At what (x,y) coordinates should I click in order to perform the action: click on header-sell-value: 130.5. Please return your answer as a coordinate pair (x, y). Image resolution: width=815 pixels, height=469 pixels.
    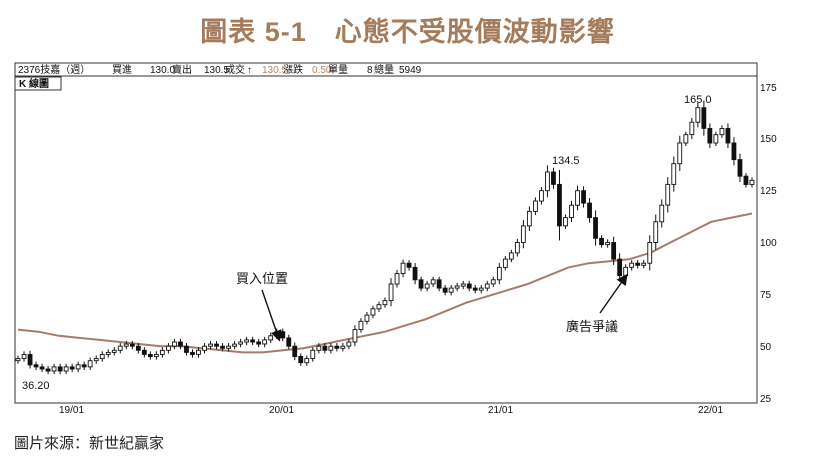
    Looking at the image, I should click on (216, 70).